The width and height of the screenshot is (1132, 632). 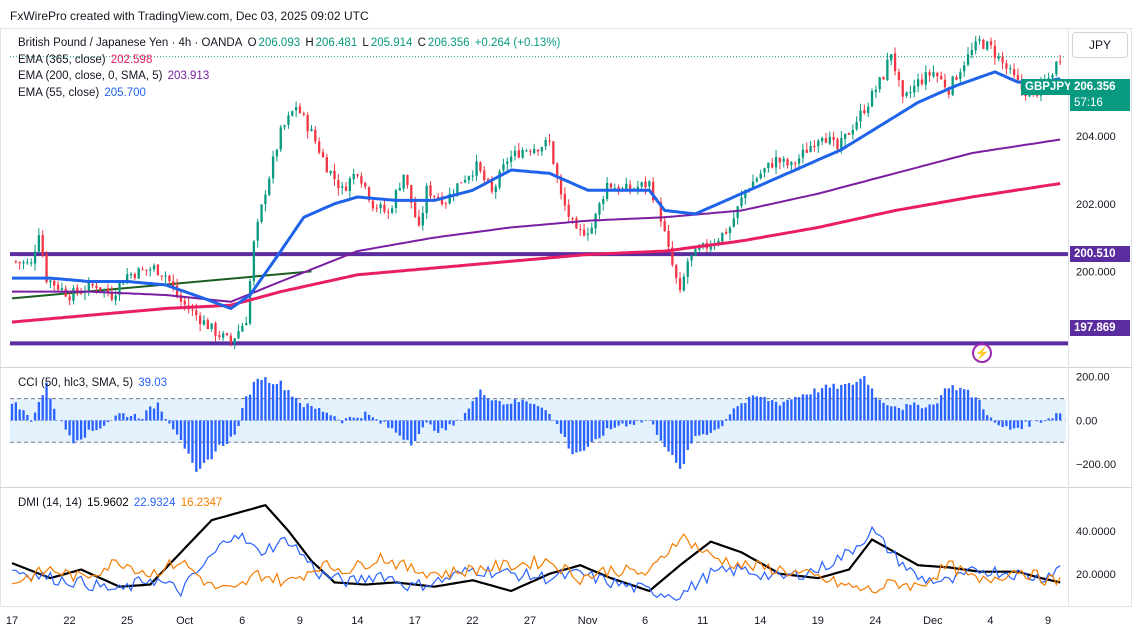 What do you see at coordinates (448, 43) in the screenshot?
I see `close-value: 206.356` at bounding box center [448, 43].